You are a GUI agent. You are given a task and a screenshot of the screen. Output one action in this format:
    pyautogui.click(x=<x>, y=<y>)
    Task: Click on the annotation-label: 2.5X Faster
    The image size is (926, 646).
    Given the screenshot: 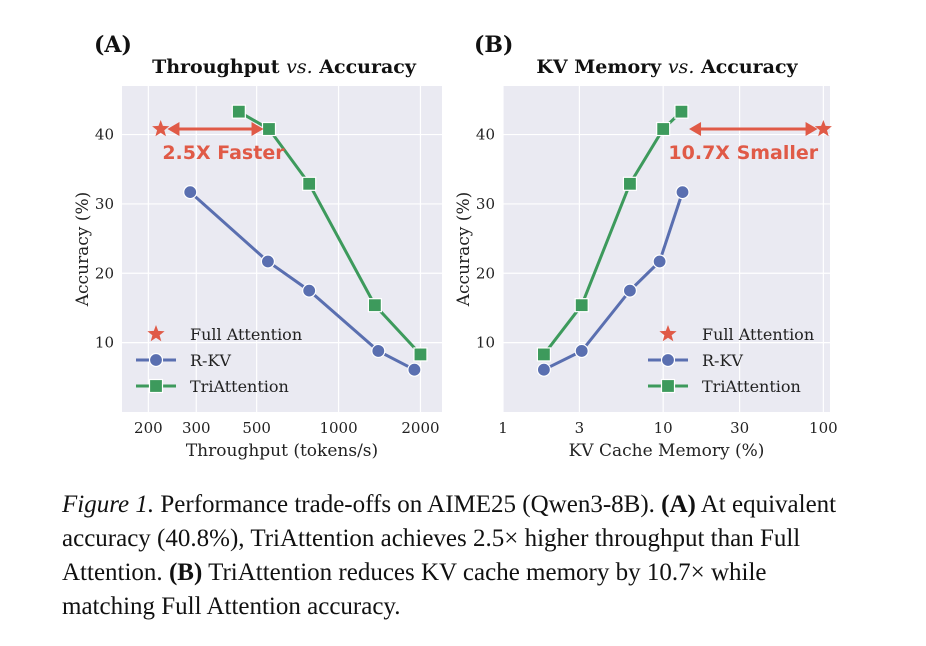 What is the action you would take?
    pyautogui.click(x=223, y=153)
    